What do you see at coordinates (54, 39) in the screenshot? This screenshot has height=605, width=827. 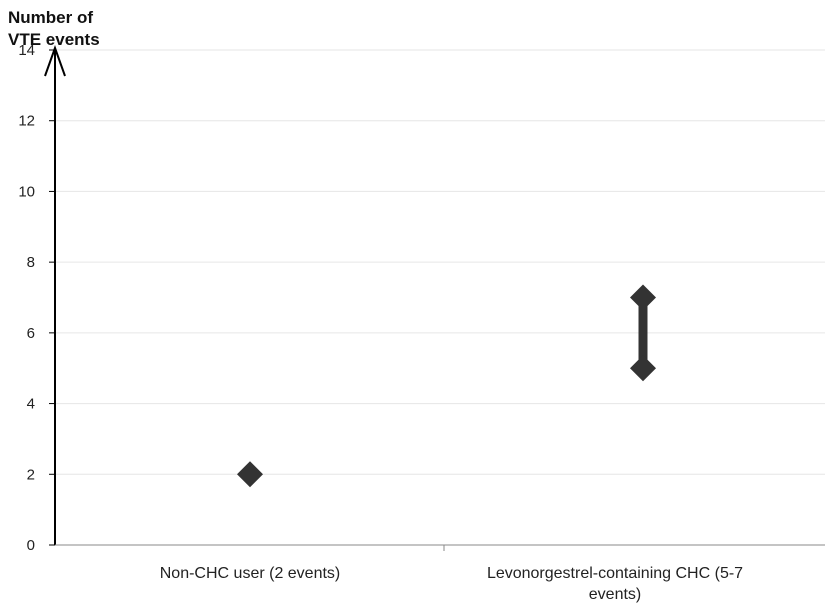 I see `y-axis-label-line: VTE events` at bounding box center [54, 39].